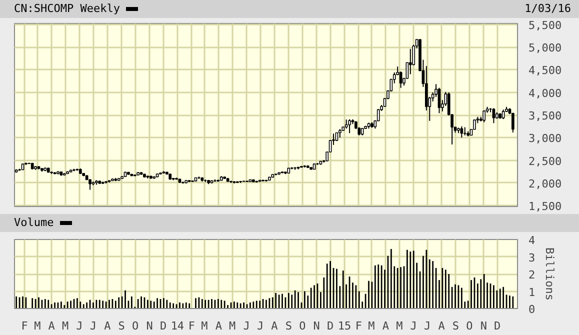 Image resolution: width=579 pixels, height=335 pixels. I want to click on y-tick-label: 4, so click(532, 240).